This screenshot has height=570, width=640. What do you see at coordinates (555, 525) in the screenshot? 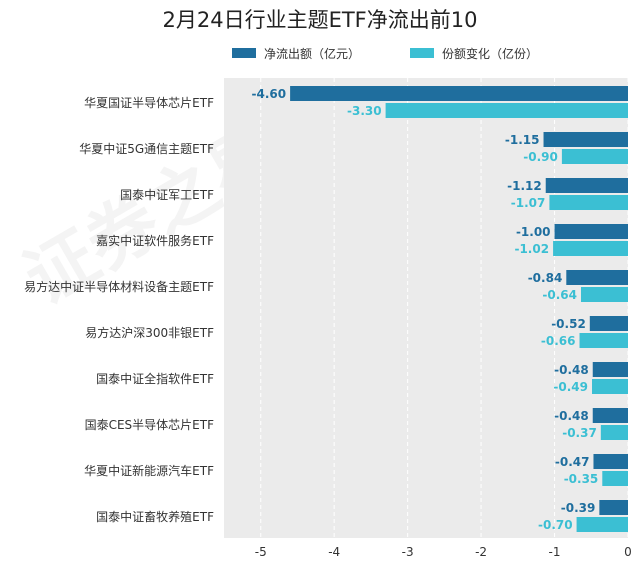
I see `data-label: -0.70` at bounding box center [555, 525].